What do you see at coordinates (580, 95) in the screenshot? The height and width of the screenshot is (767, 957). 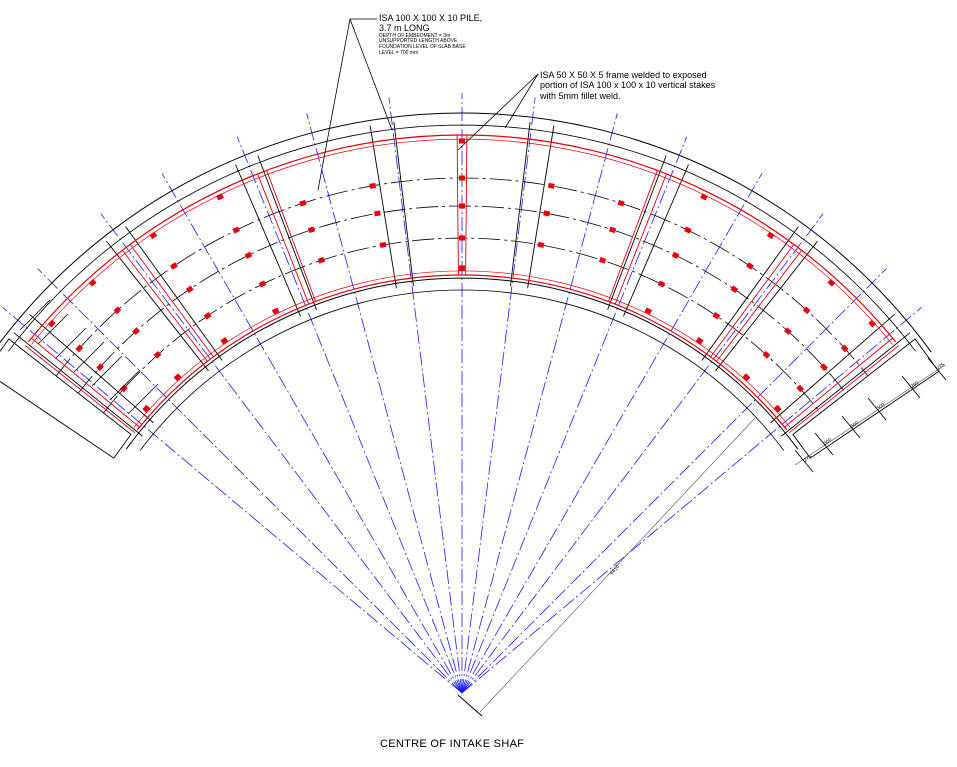 I see `frame-line-3: with 5mm fillet weld.` at bounding box center [580, 95].